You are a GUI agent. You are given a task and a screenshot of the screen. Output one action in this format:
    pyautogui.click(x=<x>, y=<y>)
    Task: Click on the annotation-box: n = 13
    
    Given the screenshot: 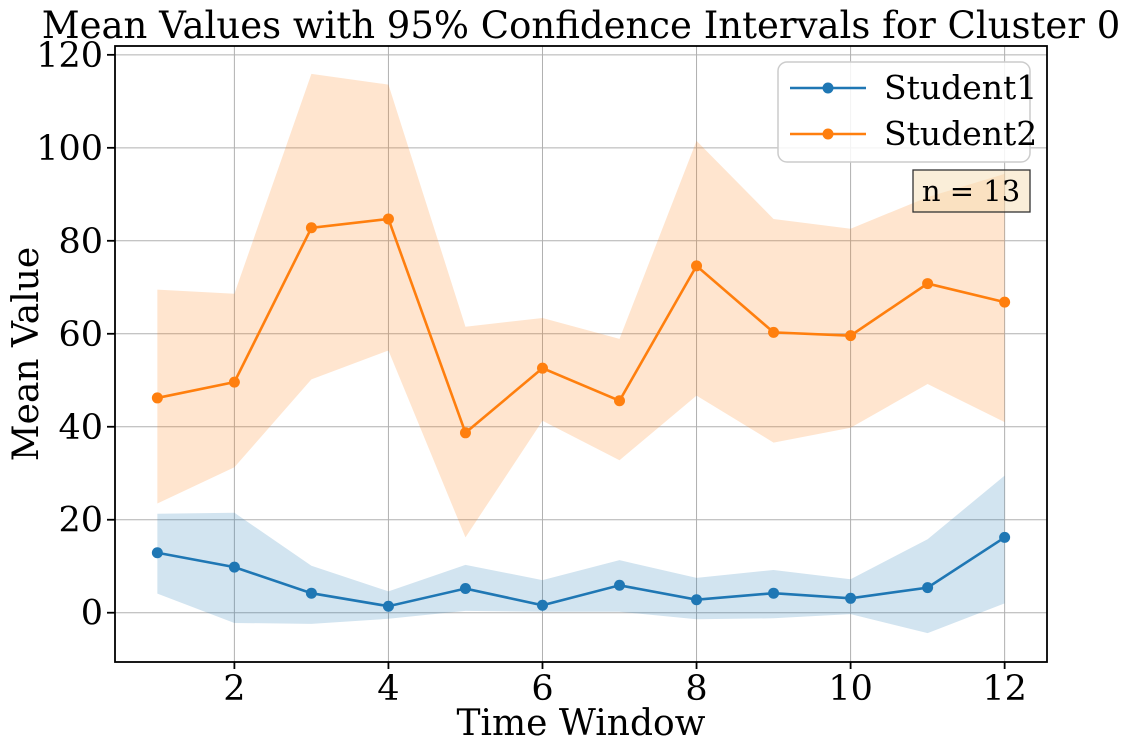 What is the action you would take?
    pyautogui.click(x=971, y=191)
    